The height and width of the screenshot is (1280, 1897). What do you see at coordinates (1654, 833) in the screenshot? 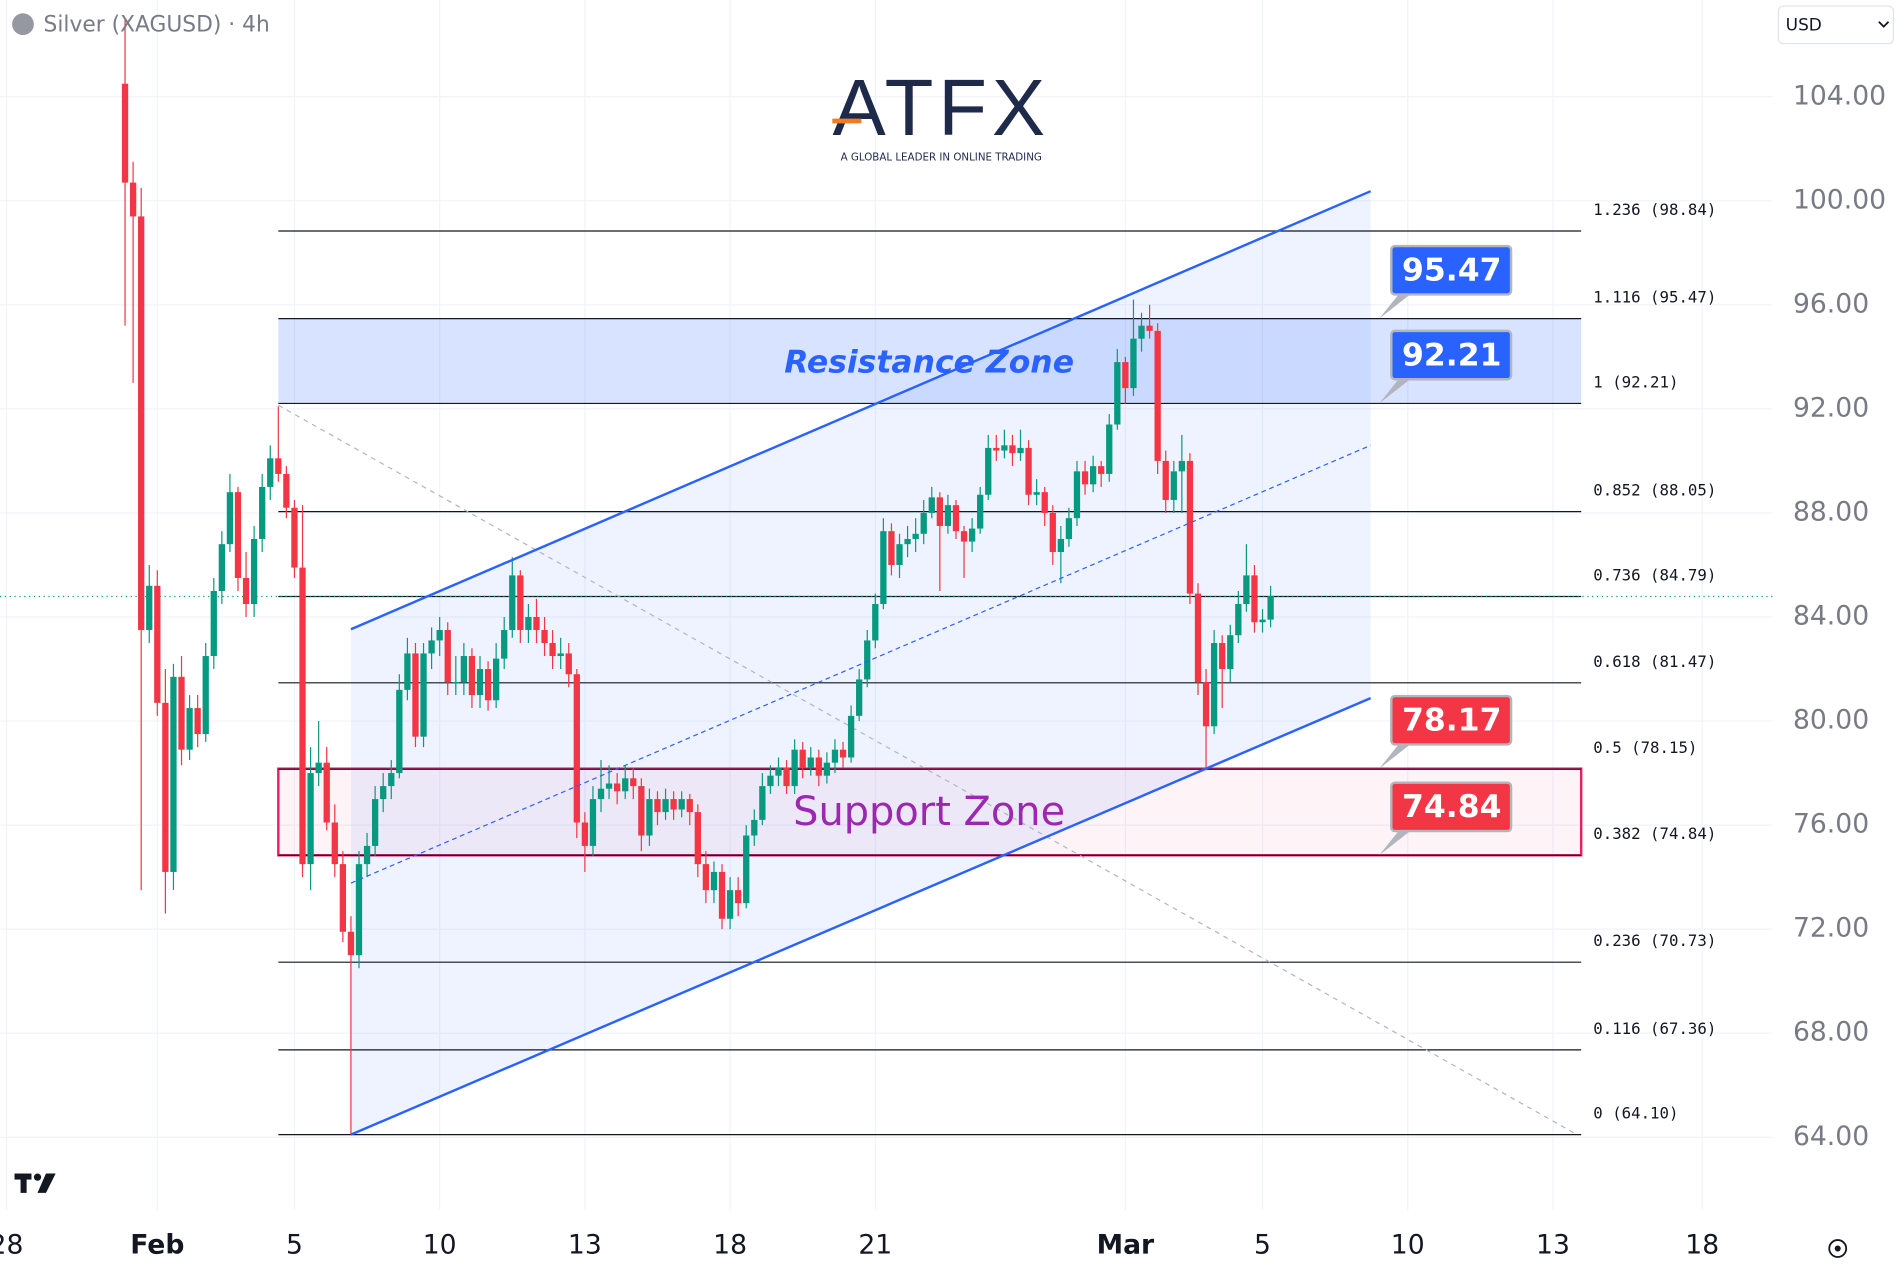
I see `fib-label: 0.382 (74.84)` at bounding box center [1654, 833].